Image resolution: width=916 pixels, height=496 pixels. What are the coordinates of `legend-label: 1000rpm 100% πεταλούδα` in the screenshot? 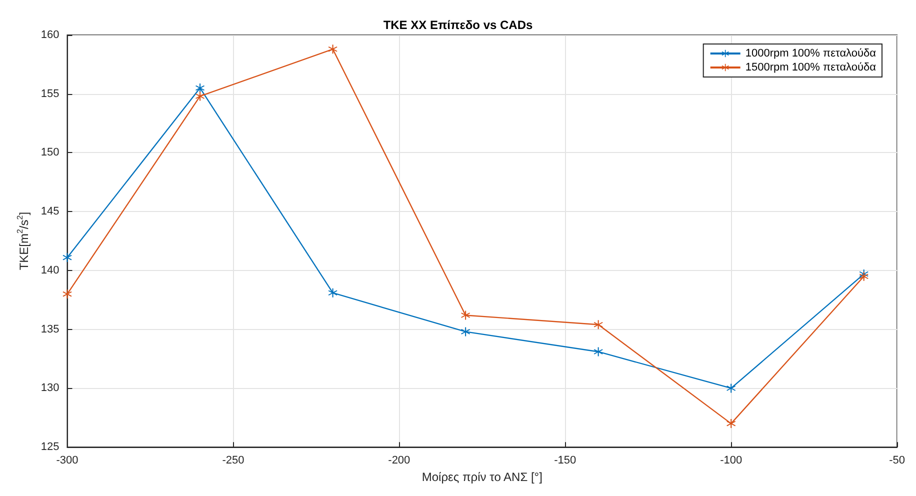 It's located at (811, 54).